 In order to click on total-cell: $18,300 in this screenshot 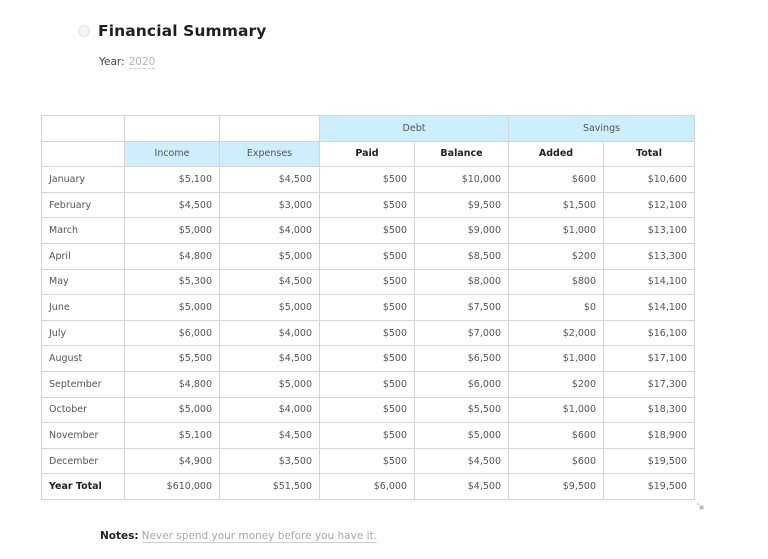, I will do `click(649, 410)`.